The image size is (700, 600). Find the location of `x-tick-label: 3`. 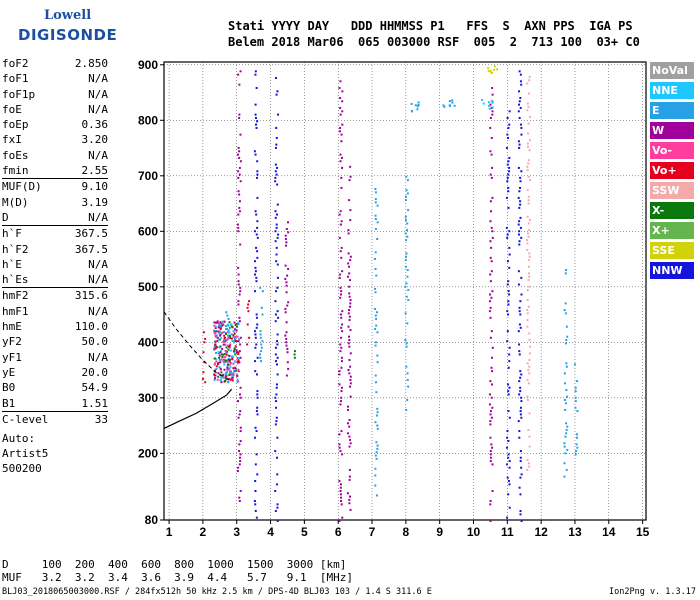

x-tick-label: 3 is located at coordinates (236, 532).